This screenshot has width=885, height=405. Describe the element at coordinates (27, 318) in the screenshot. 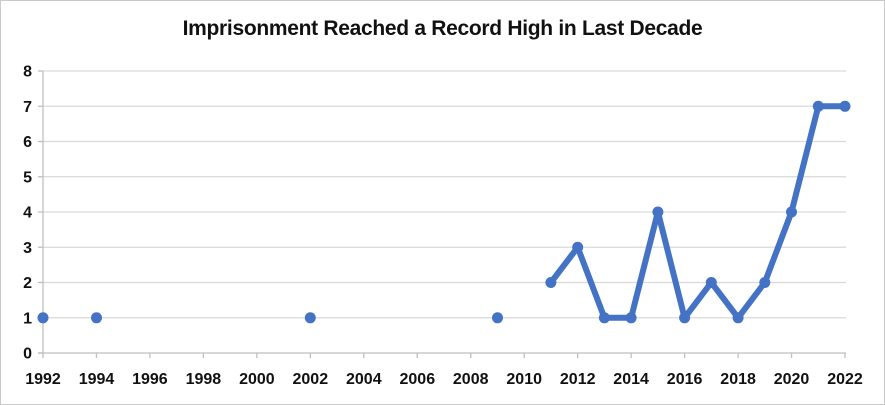

I see `y-tick-label: 1` at that location.